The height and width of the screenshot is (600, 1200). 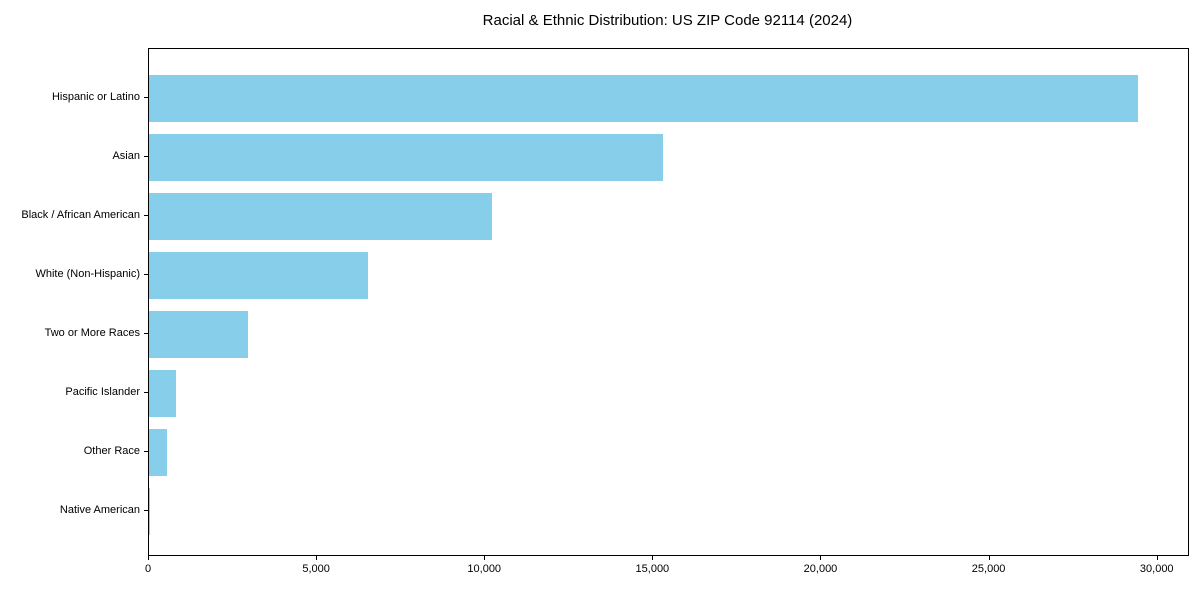 I want to click on x-tick-label-25000: 25,000, so click(x=988, y=569).